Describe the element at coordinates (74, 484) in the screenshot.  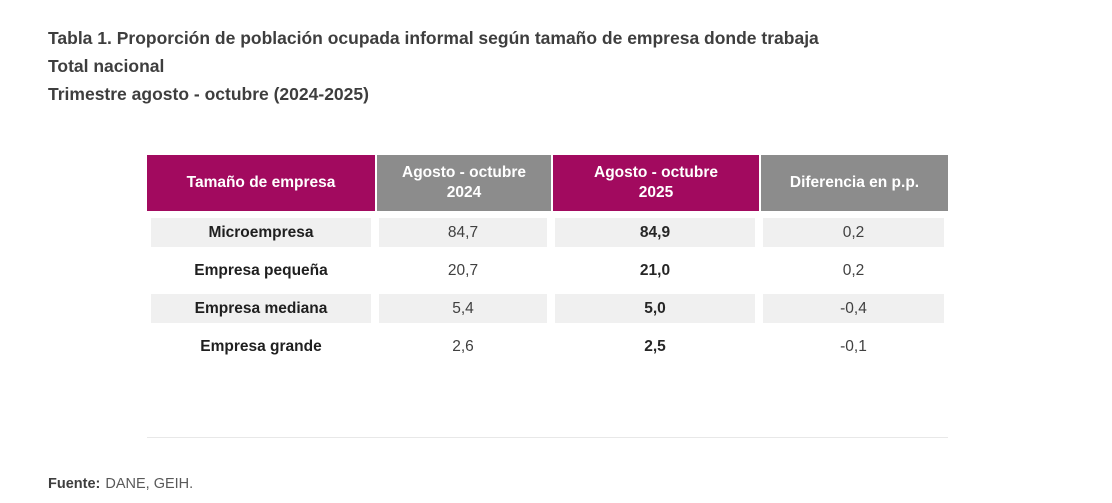
I see `source-label: Fuente:` at that location.